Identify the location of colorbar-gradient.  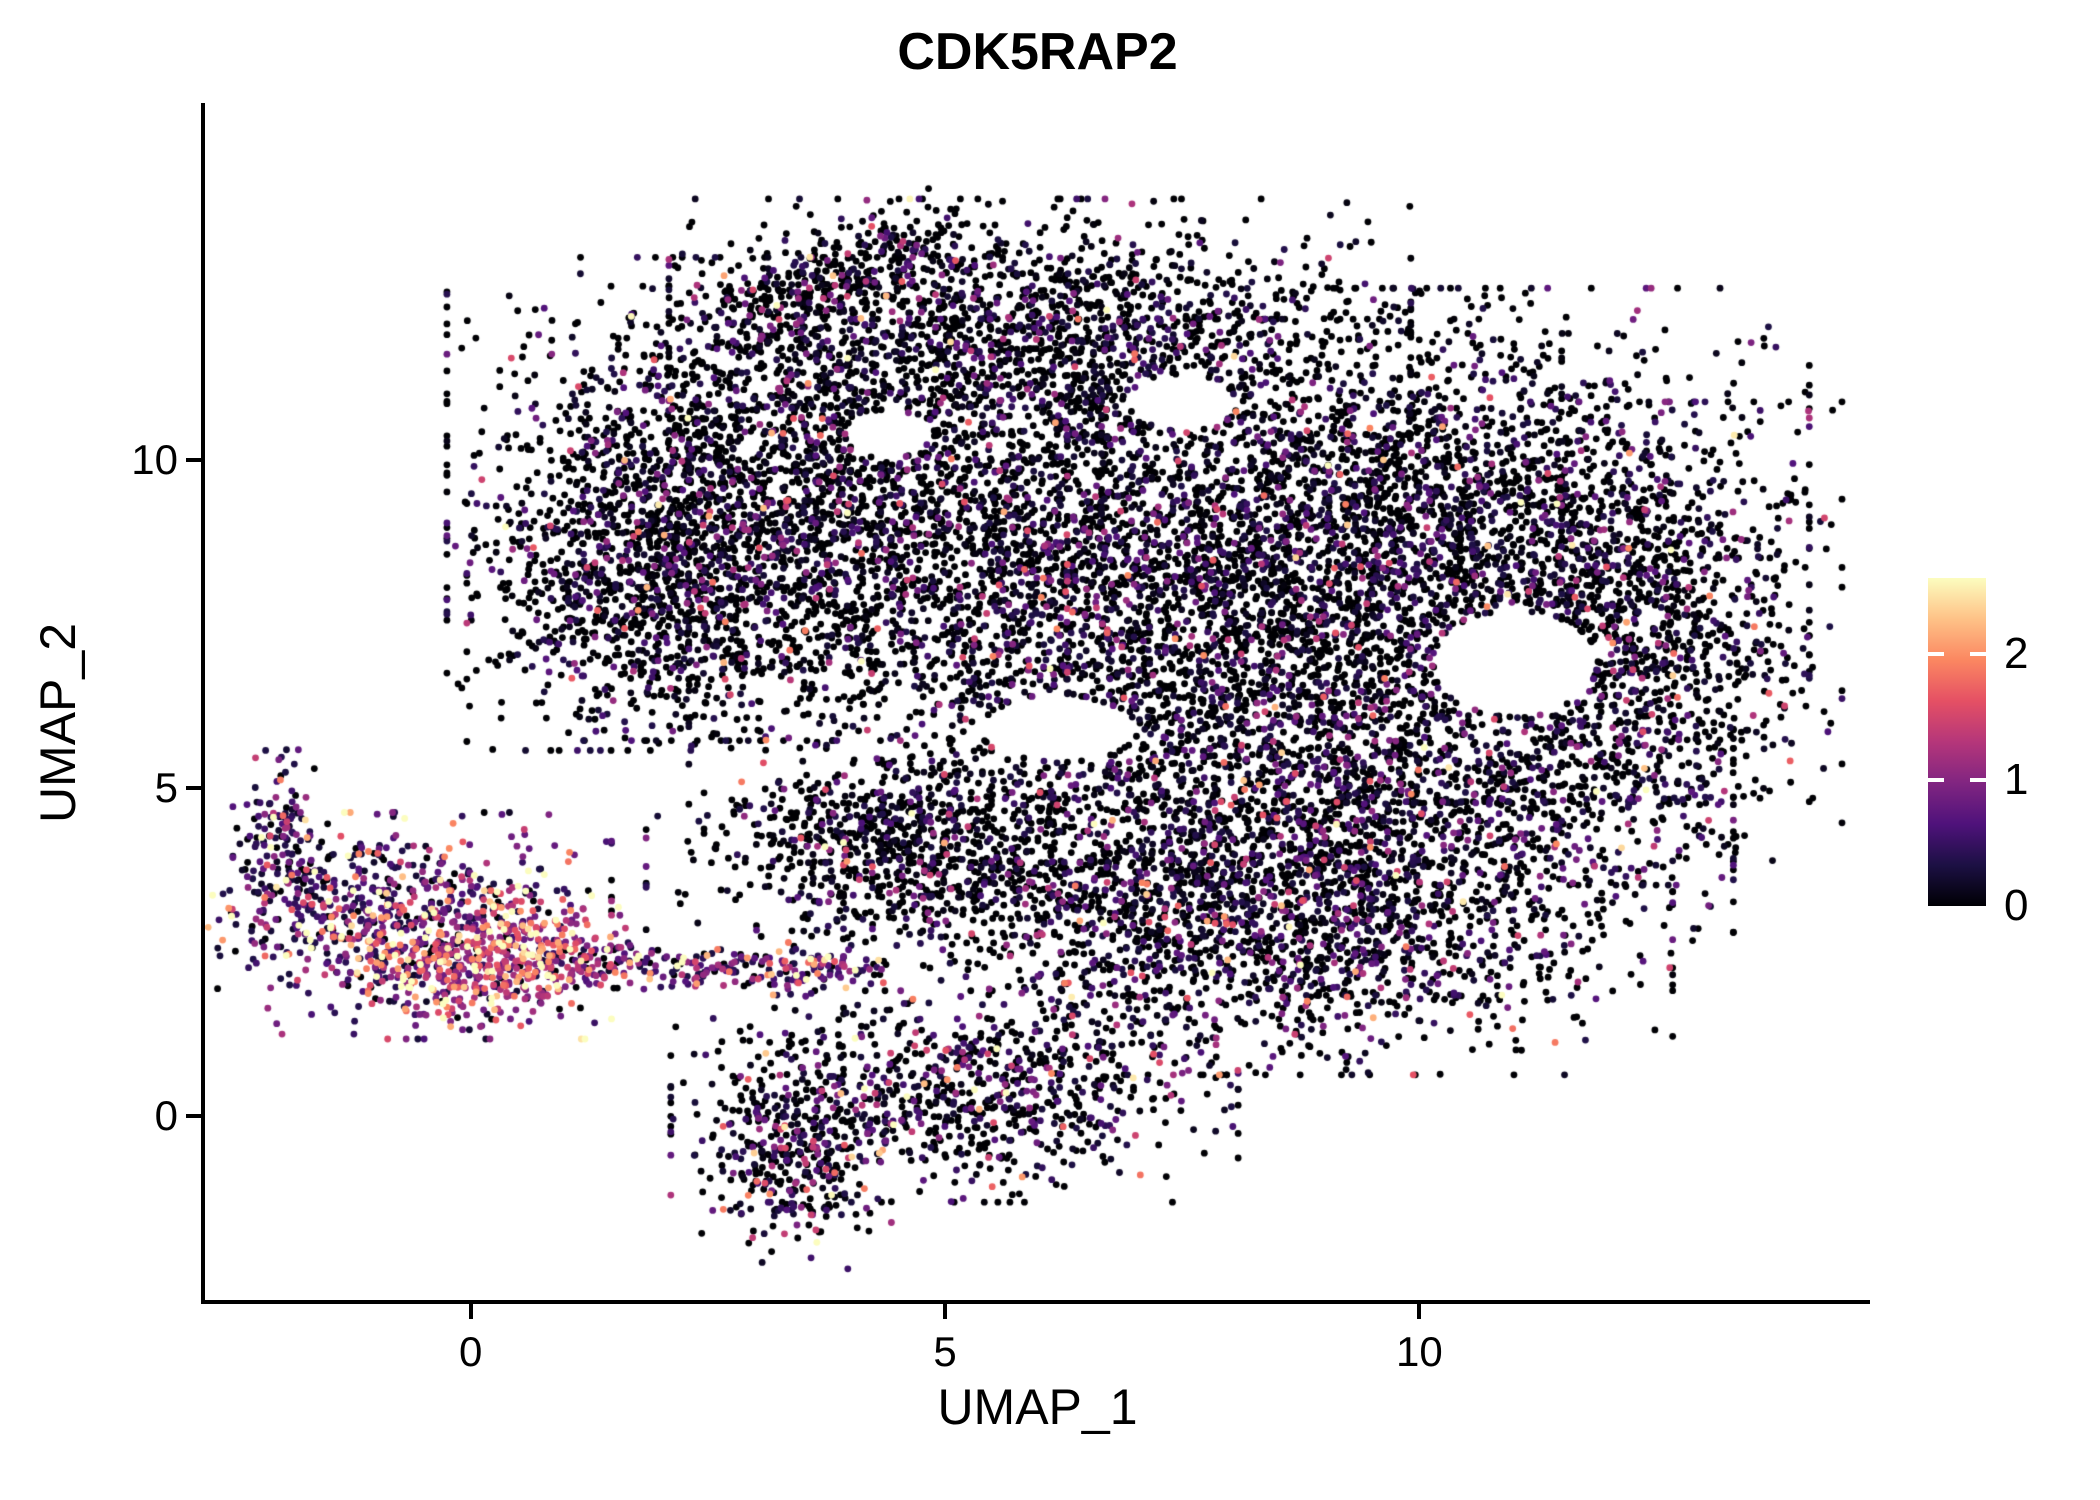
(1957, 742).